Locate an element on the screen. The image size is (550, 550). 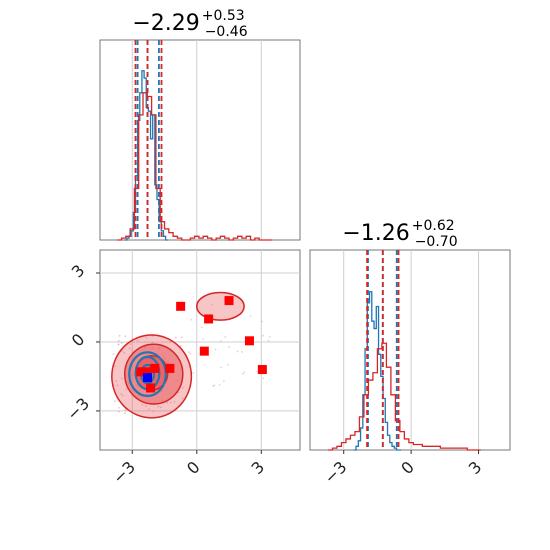
blue-contour-outer is located at coordinates (147, 374).